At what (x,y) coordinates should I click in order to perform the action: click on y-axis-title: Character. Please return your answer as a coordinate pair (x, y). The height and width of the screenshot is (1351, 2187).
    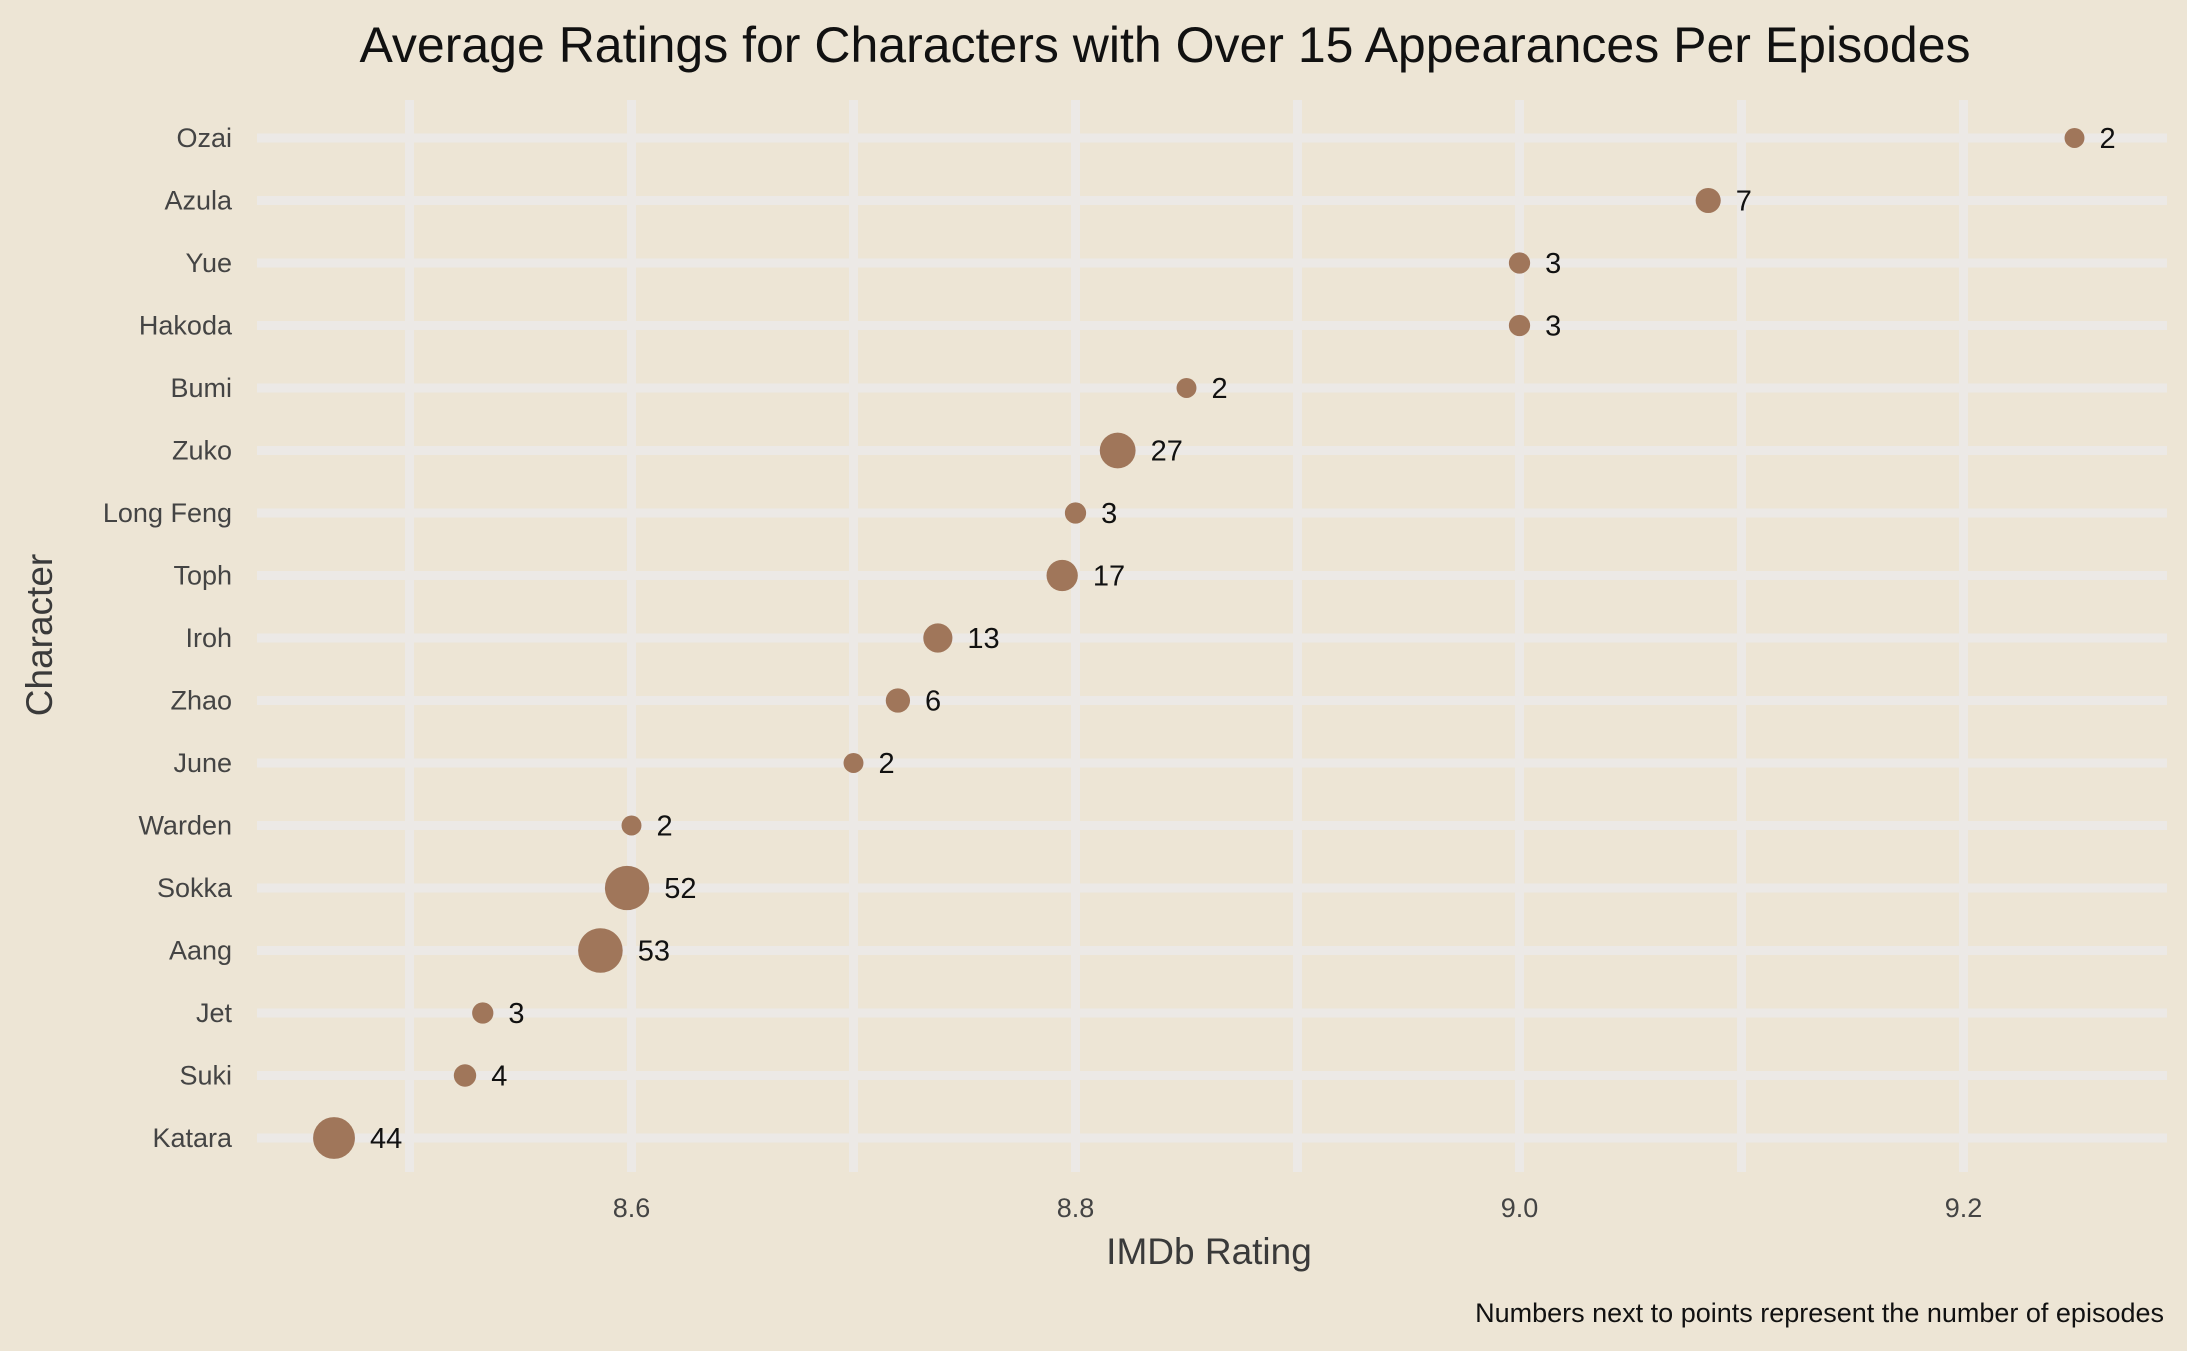
    Looking at the image, I should click on (39, 635).